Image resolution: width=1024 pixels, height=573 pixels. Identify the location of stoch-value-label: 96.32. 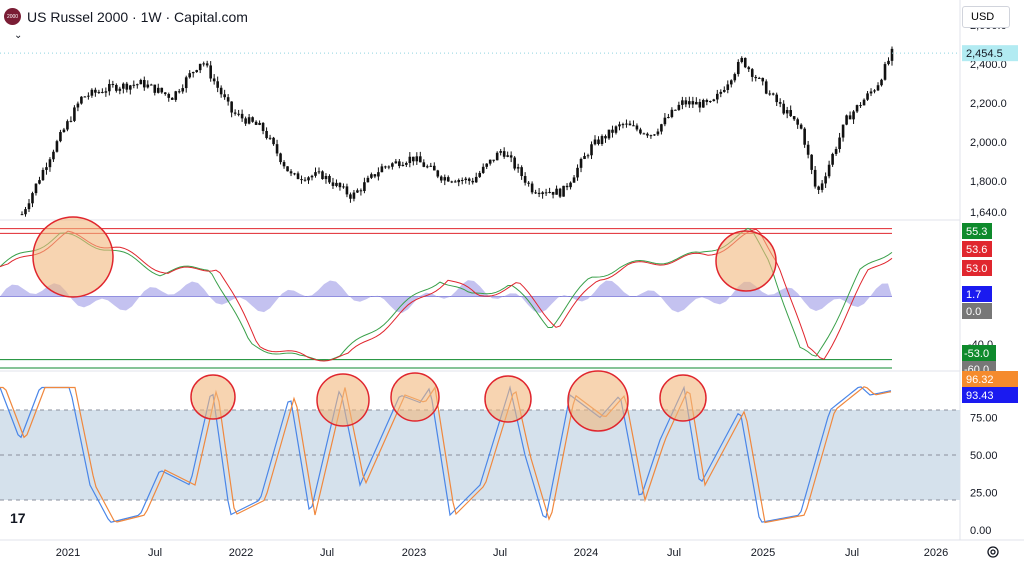
(980, 380).